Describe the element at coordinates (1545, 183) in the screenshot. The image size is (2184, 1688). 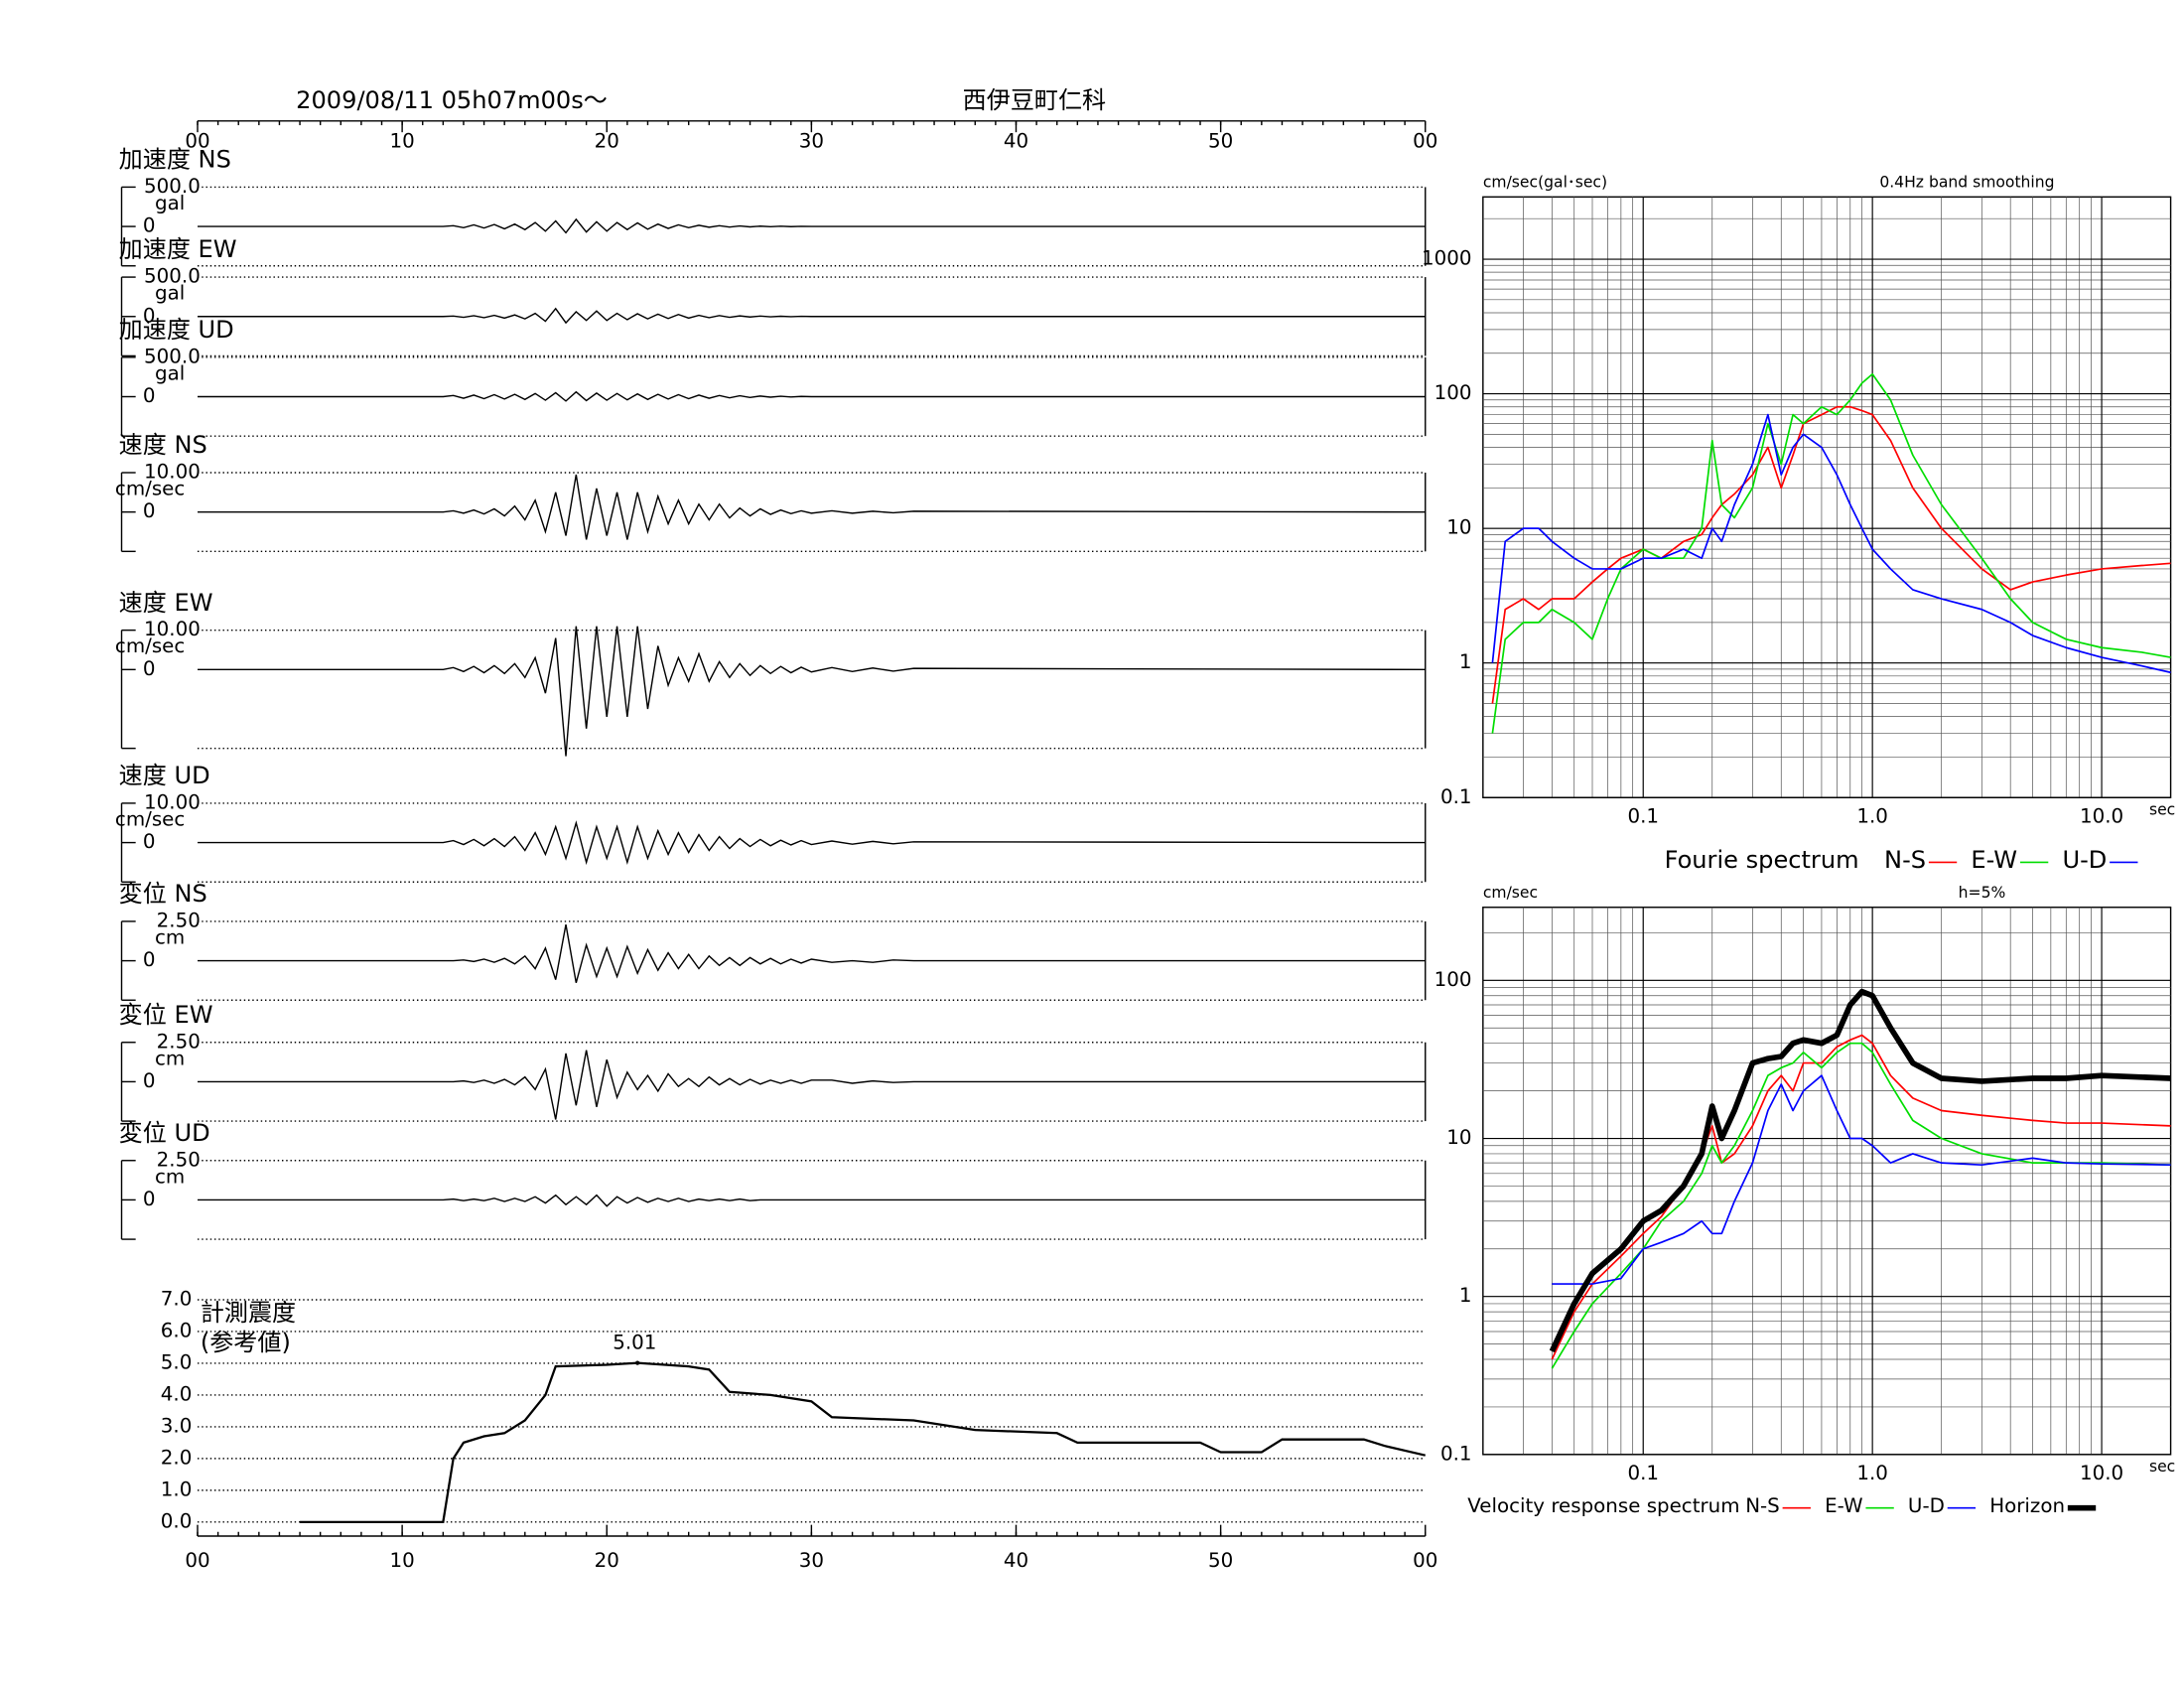
I see `y-unit: cm/sec(gal･sec)` at that location.